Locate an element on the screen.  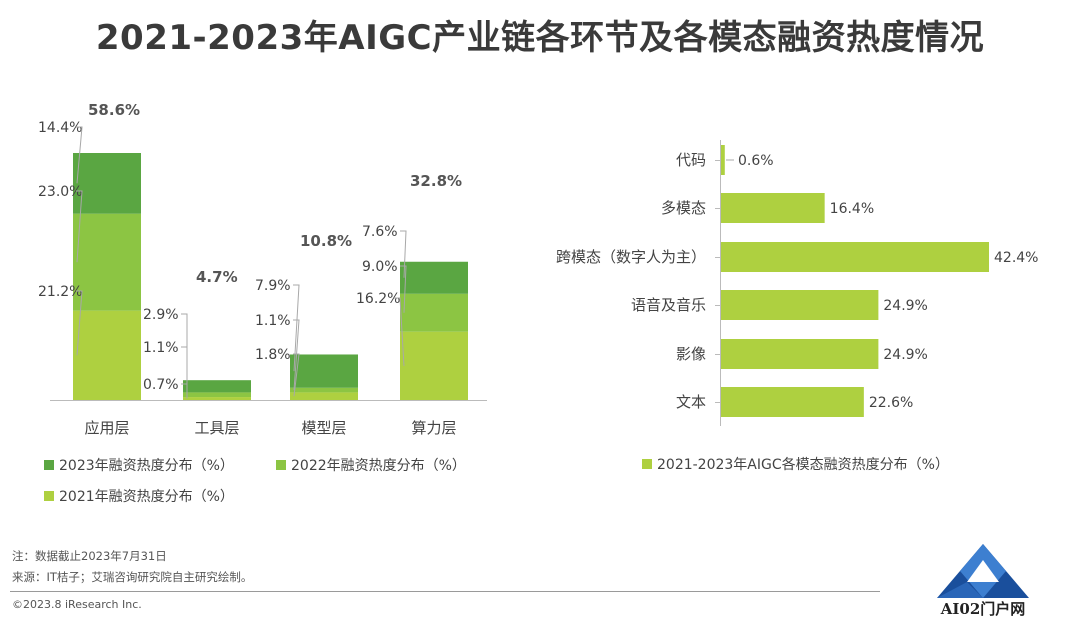
legend-label: 2021年融资热度分布（%） is located at coordinates (146, 497).